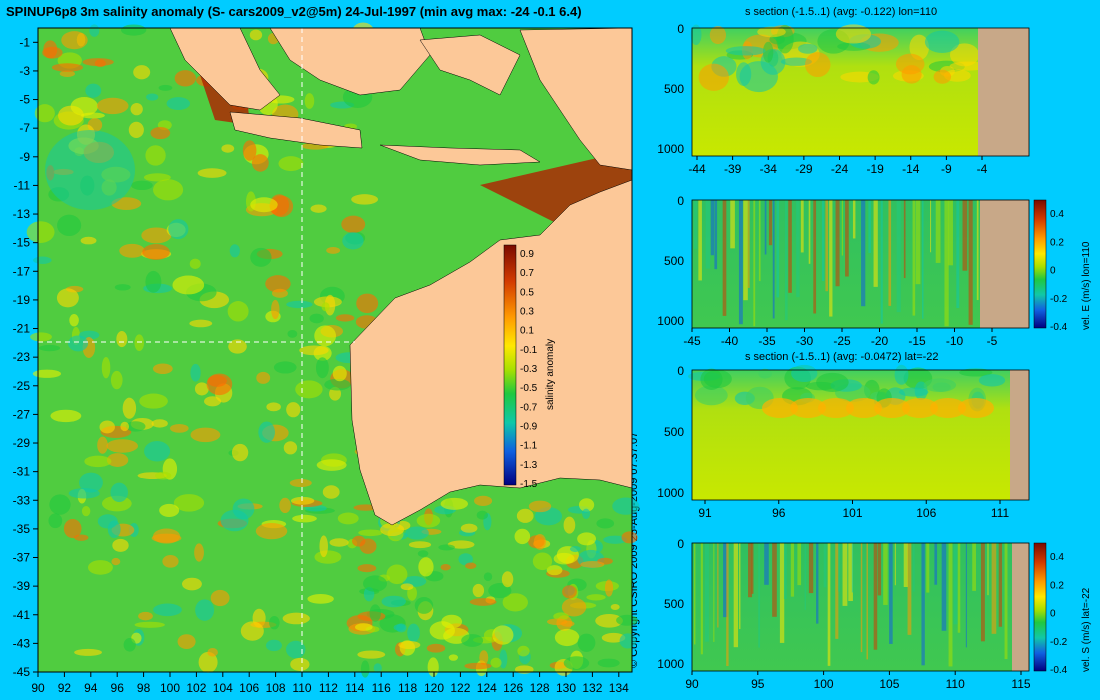 Image resolution: width=1100 pixels, height=700 pixels. I want to click on section-2-x-tick-label: -40, so click(730, 341).